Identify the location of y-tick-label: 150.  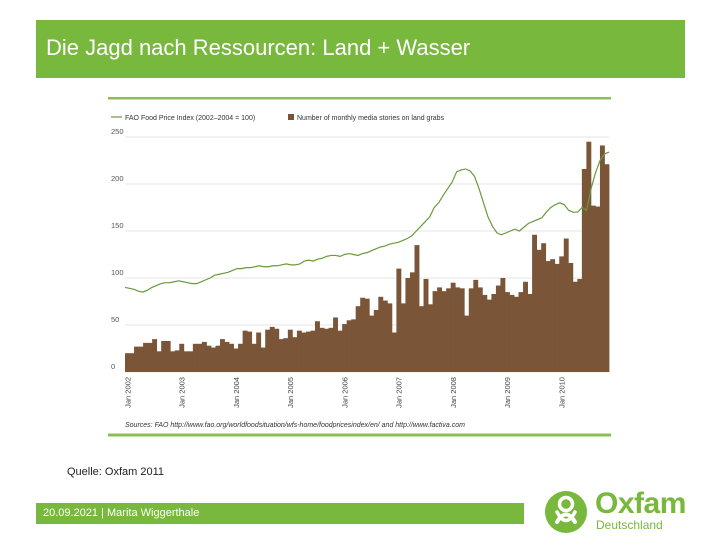
(117, 225).